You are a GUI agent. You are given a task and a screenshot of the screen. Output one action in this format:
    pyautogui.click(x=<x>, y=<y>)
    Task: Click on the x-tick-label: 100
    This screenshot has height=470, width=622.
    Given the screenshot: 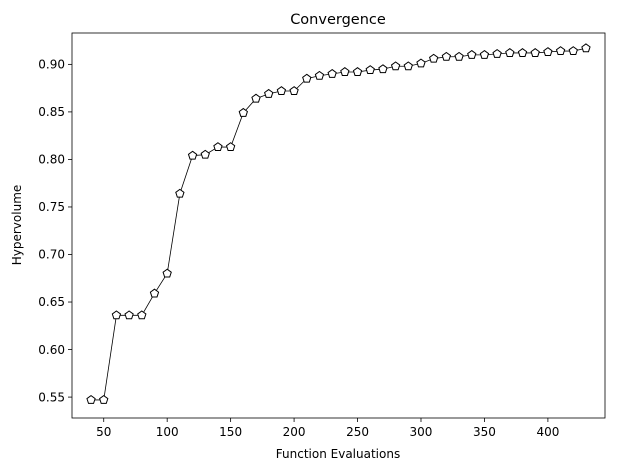 What is the action you would take?
    pyautogui.click(x=167, y=432)
    